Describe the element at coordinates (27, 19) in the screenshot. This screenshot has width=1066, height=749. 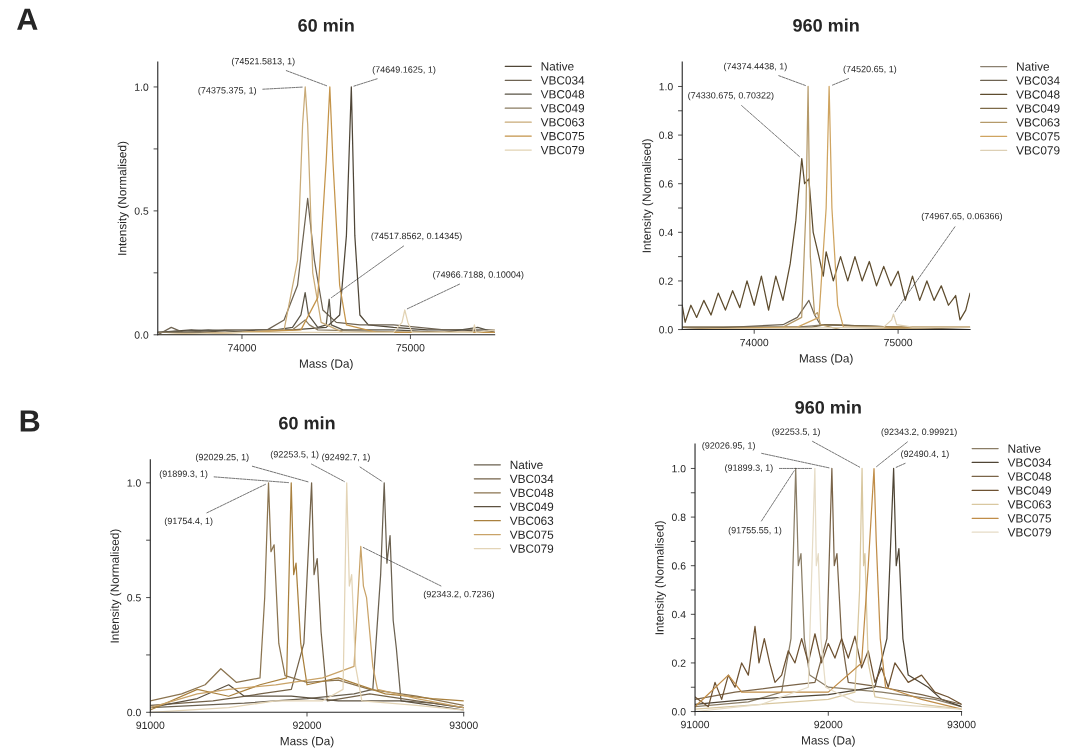
I see `text: A` at that location.